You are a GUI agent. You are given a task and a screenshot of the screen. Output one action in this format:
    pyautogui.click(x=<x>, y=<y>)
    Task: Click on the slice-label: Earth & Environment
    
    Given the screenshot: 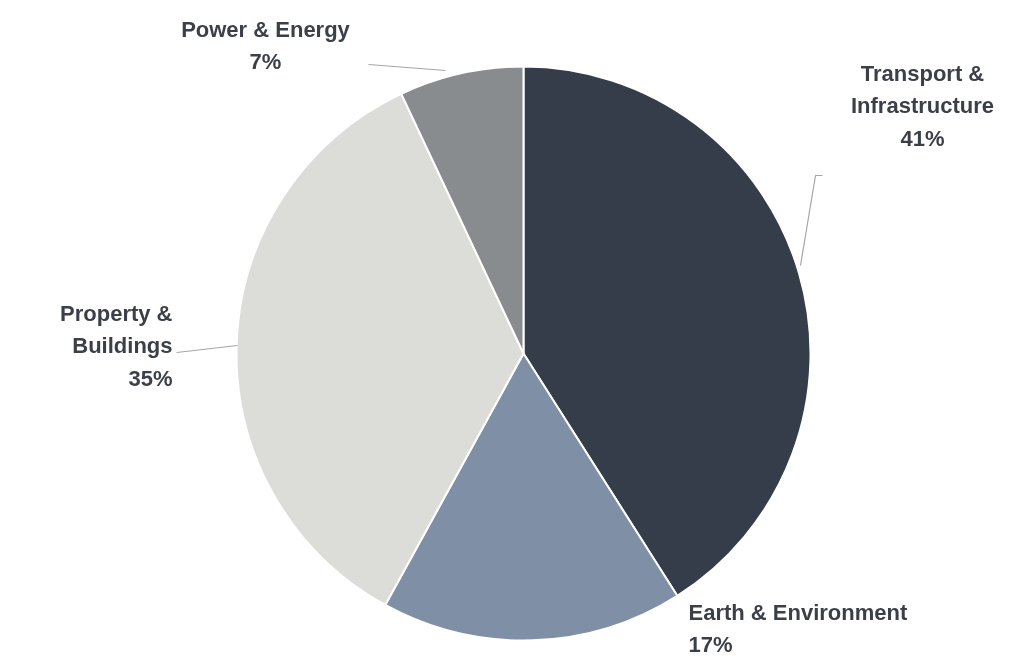 What is the action you would take?
    pyautogui.click(x=798, y=612)
    